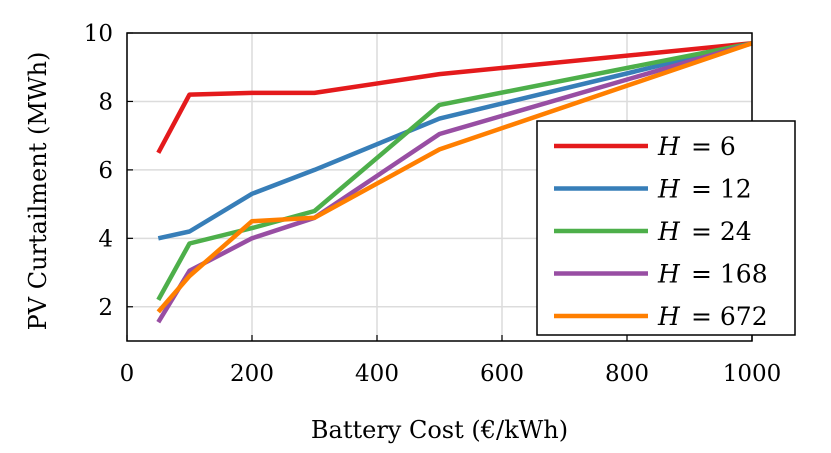 Image resolution: width=831 pixels, height=453 pixels. I want to click on legend-entry: H = 6, so click(645, 146).